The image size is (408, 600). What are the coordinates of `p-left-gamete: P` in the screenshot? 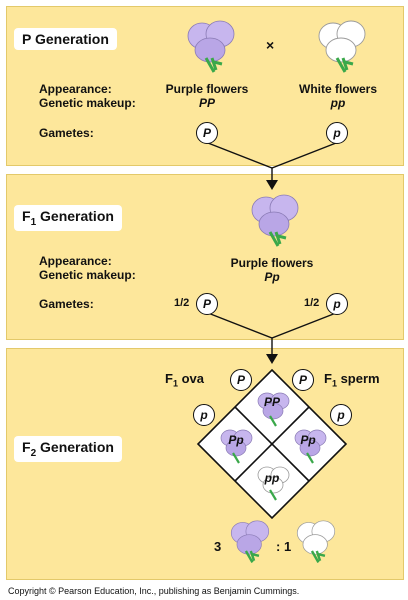 It's located at (207, 133).